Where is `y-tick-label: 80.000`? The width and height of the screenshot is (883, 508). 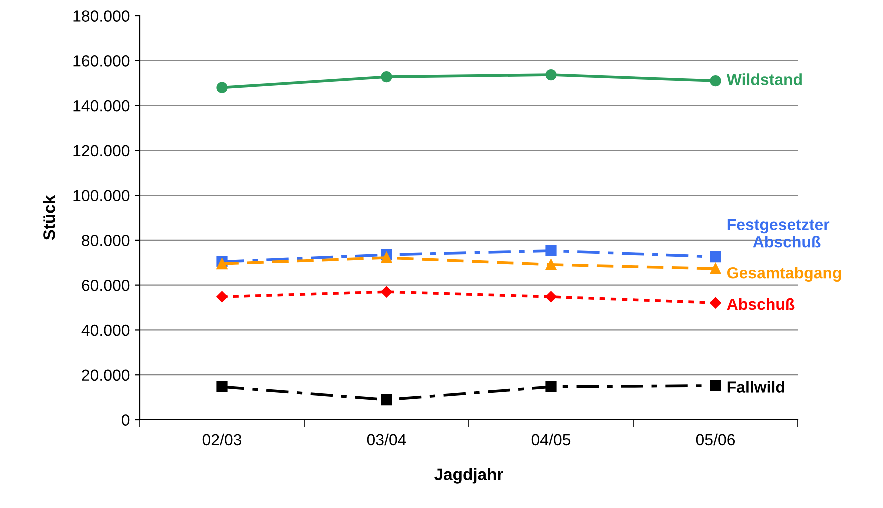 y-tick-label: 80.000 is located at coordinates (106, 240).